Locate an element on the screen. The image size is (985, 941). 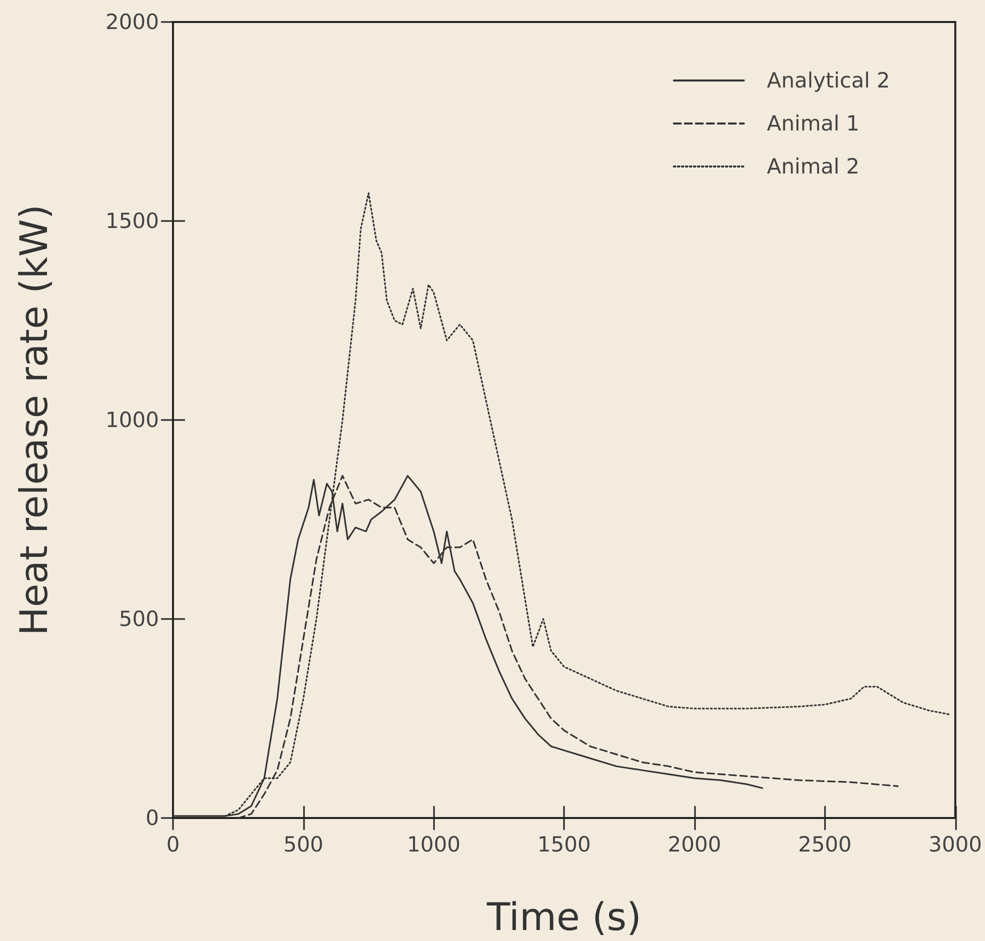
x-tick-label: 2500 is located at coordinates (825, 844).